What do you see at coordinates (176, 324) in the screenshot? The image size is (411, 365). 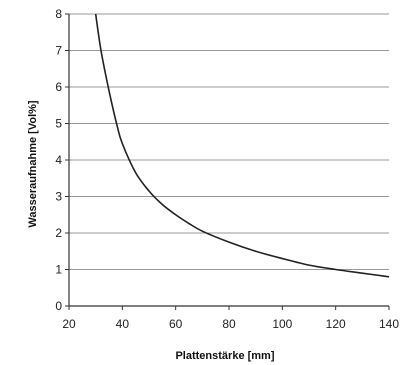 I see `x-tick-label: 60` at bounding box center [176, 324].